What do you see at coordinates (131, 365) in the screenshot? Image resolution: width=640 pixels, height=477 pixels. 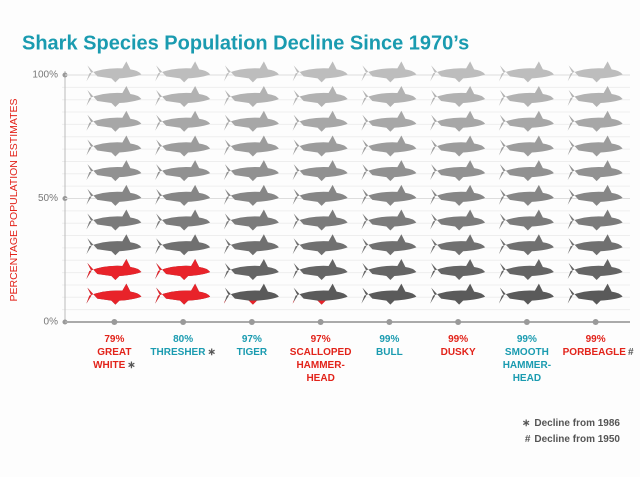 I see `category-note: ∗` at bounding box center [131, 365].